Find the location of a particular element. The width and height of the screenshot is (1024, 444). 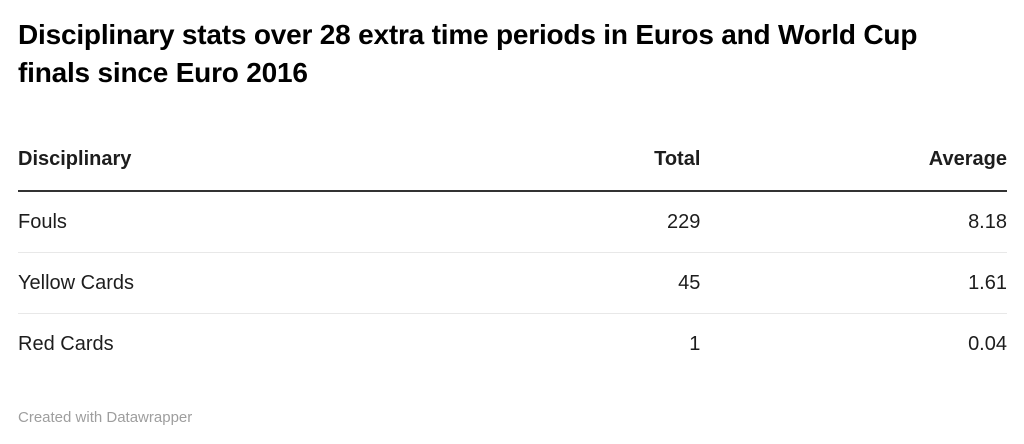

average-cell: 1.61 is located at coordinates (853, 283).